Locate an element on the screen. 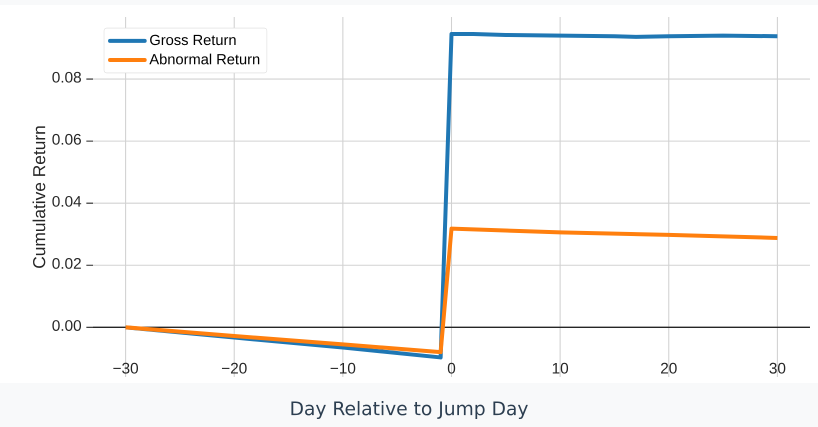 The width and height of the screenshot is (818, 427). x-tick-label: 30 is located at coordinates (777, 368).